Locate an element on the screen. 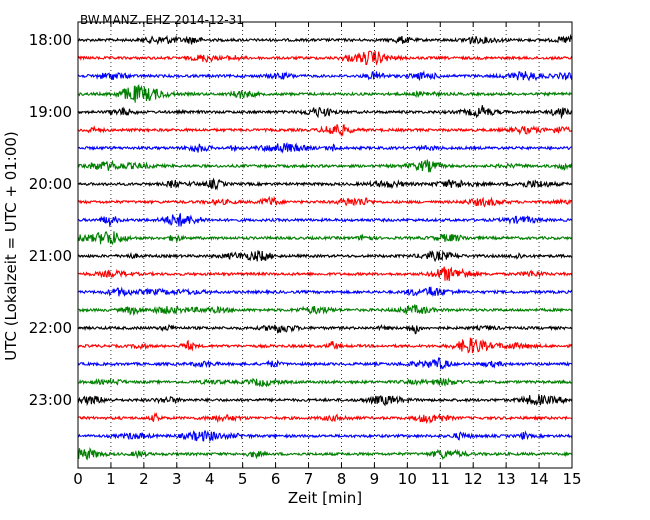 This screenshot has height=520, width=650. x-tick-label: 0 is located at coordinates (78, 479).